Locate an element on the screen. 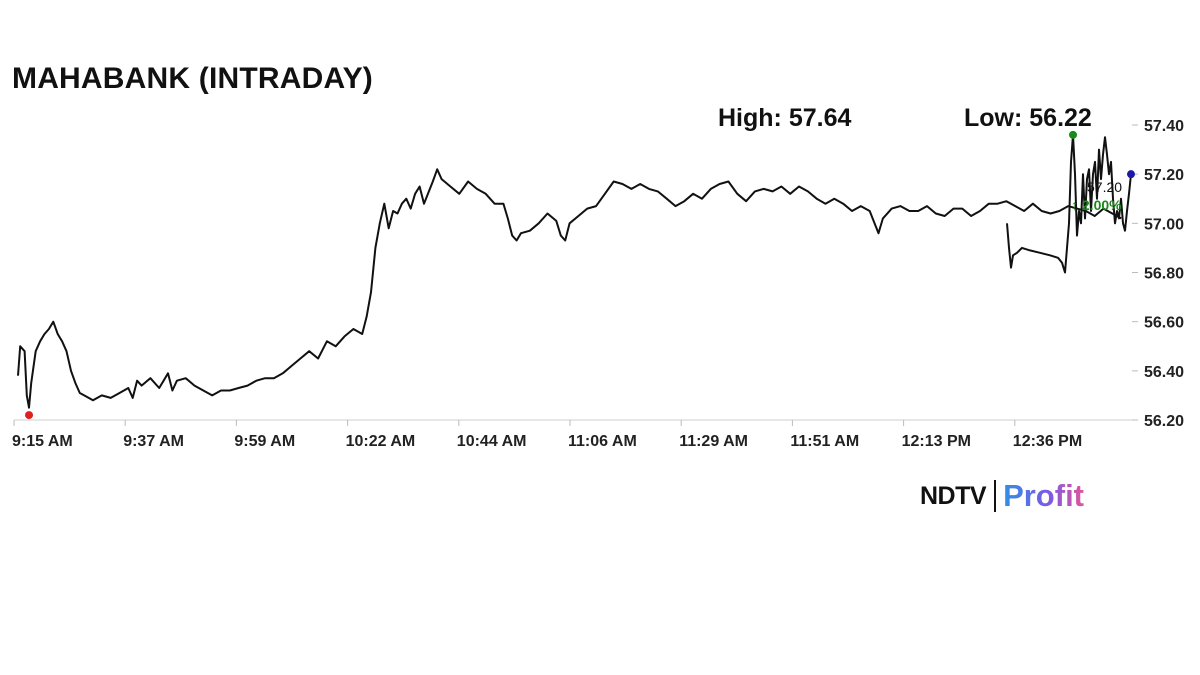 The image size is (1200, 675). x-tick-label: 10:44 AM is located at coordinates (492, 441).